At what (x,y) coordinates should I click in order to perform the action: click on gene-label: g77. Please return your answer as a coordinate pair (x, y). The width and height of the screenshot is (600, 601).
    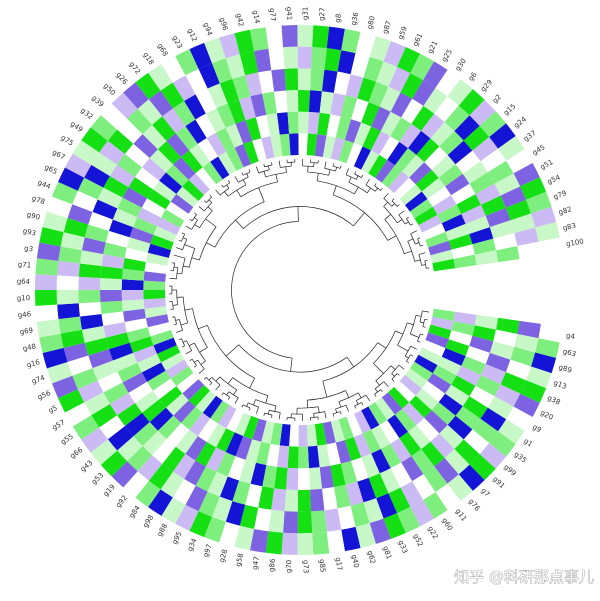
    Looking at the image, I should click on (272, 15).